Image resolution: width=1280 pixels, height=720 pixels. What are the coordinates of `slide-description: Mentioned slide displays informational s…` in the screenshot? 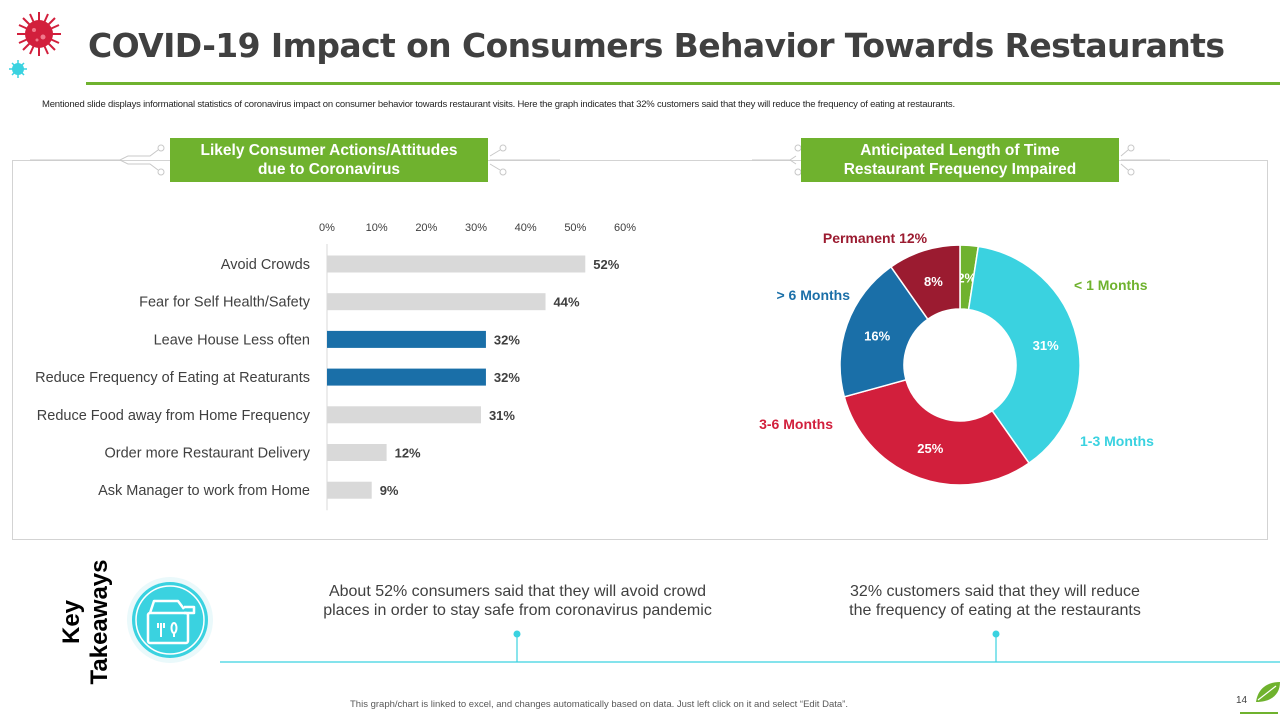 It's located at (498, 104).